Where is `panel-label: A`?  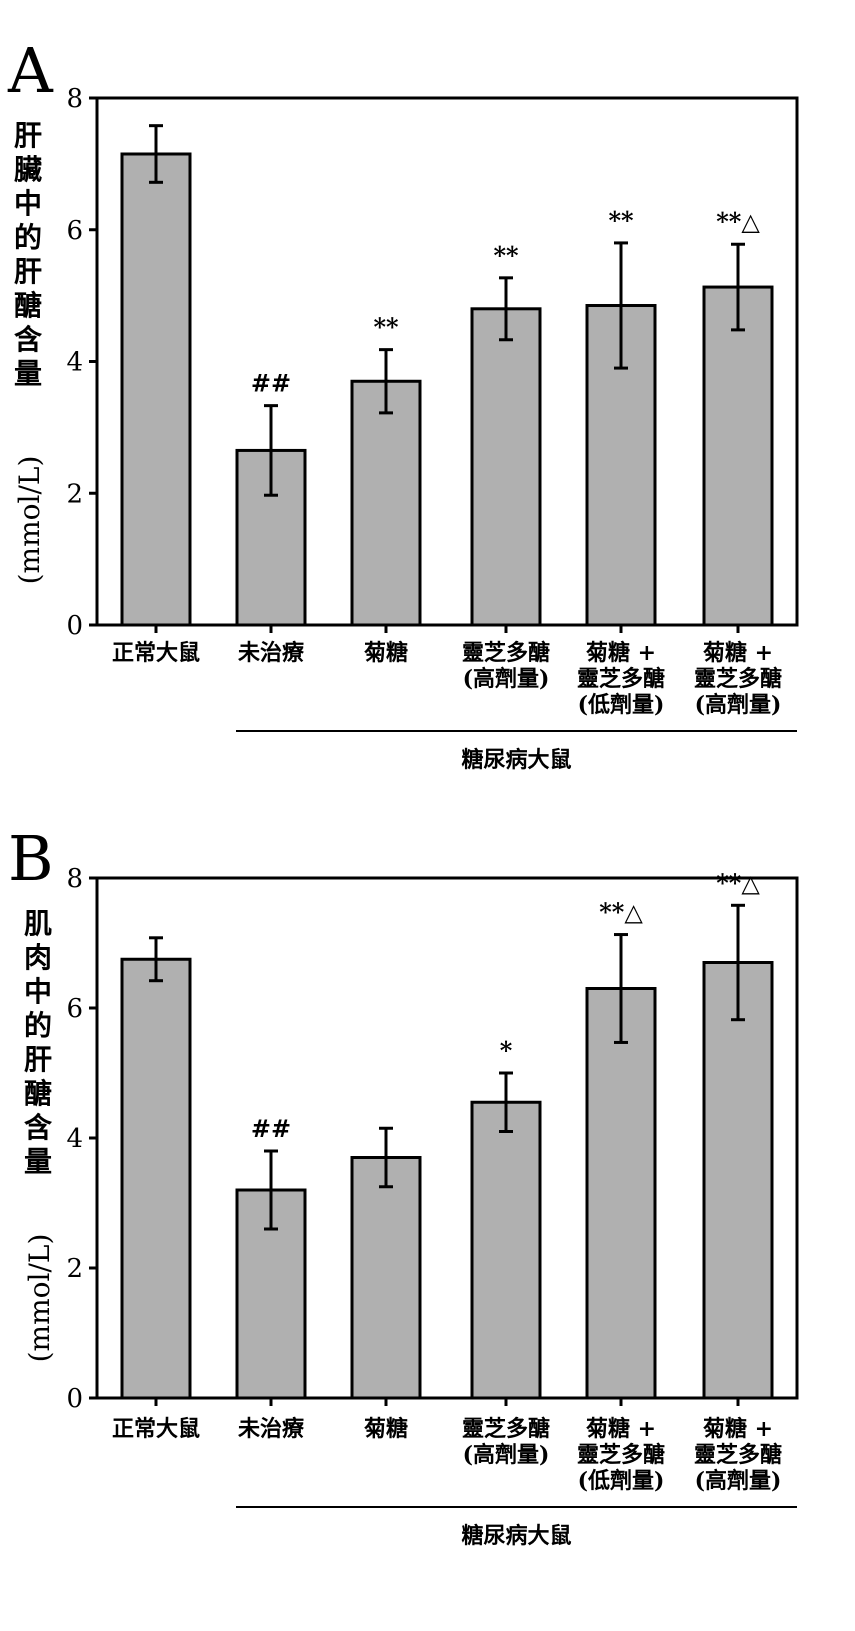 panel-label: A is located at coordinates (30, 70).